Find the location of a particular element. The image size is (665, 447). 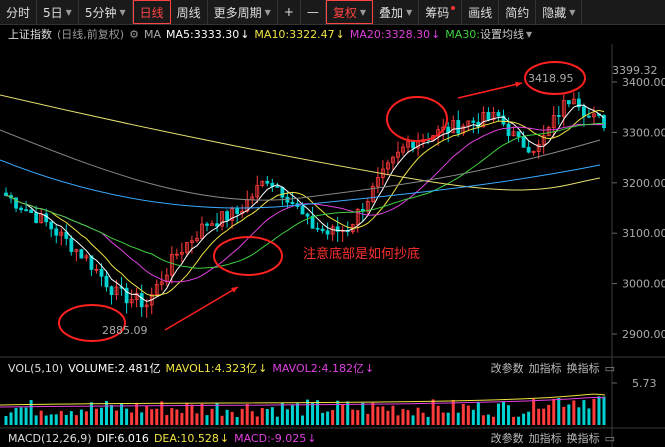

vol-edit-params-button: 改参数 is located at coordinates (507, 368).